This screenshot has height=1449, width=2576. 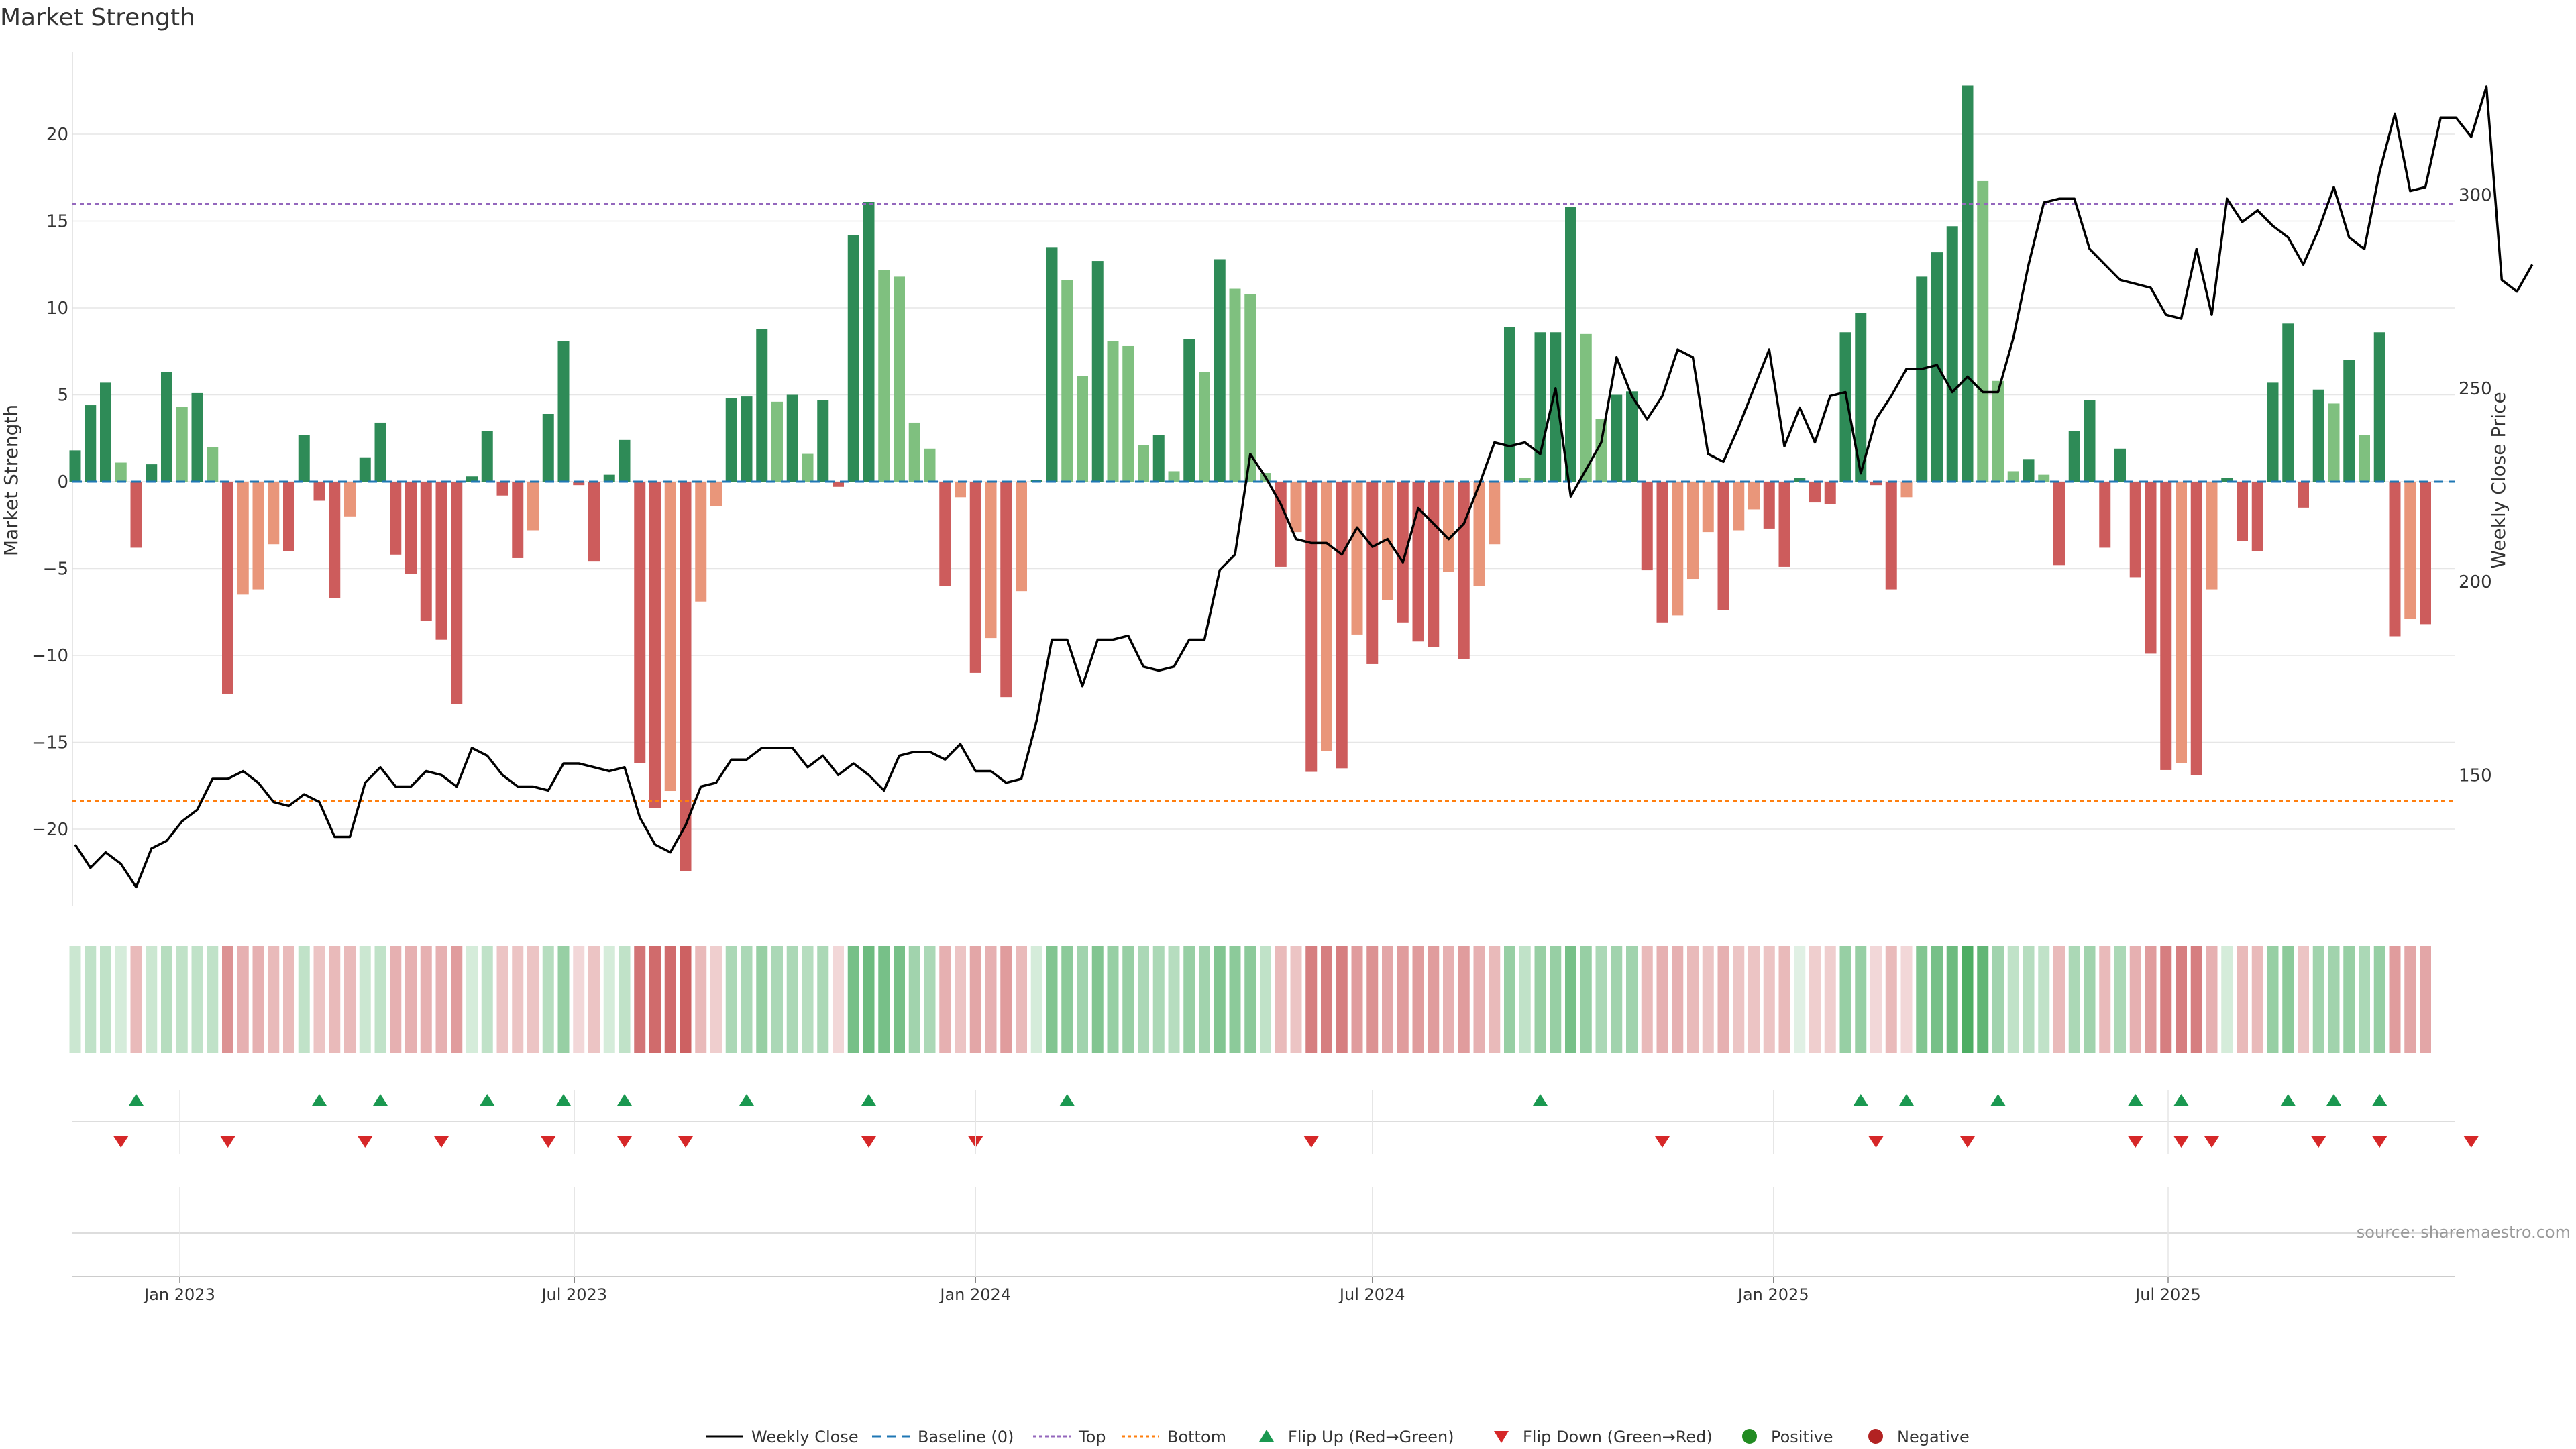 I want to click on y-tick-label: −20, so click(x=50, y=830).